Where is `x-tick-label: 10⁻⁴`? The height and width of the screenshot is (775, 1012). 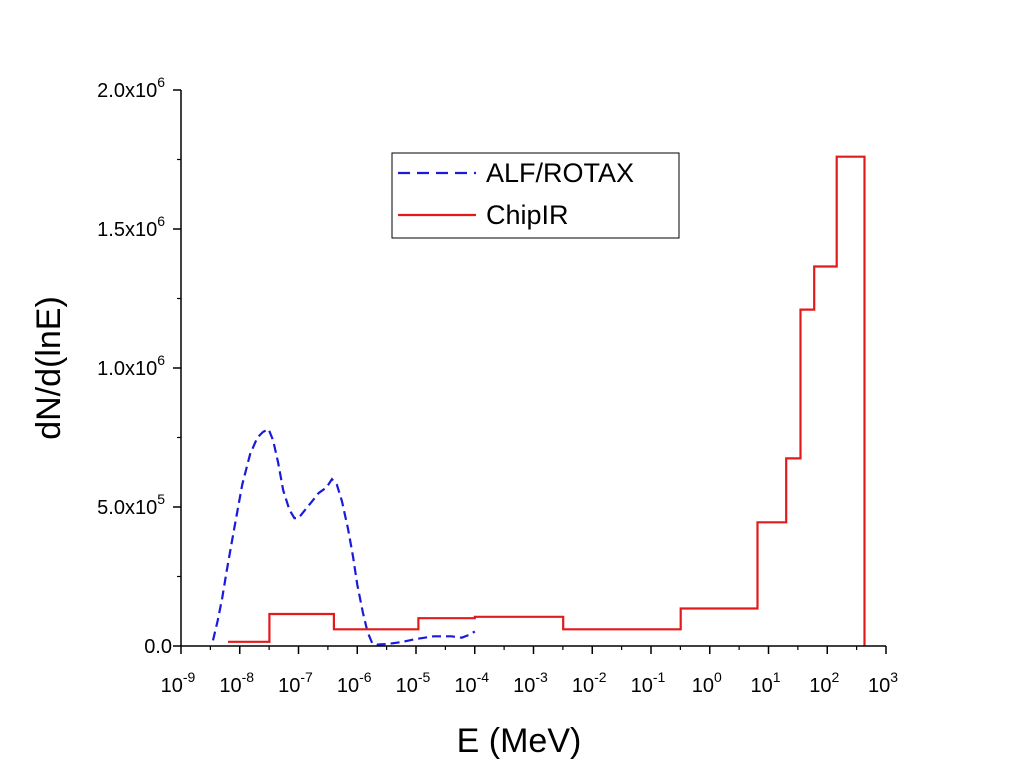 x-tick-label: 10⁻⁴ is located at coordinates (471, 683).